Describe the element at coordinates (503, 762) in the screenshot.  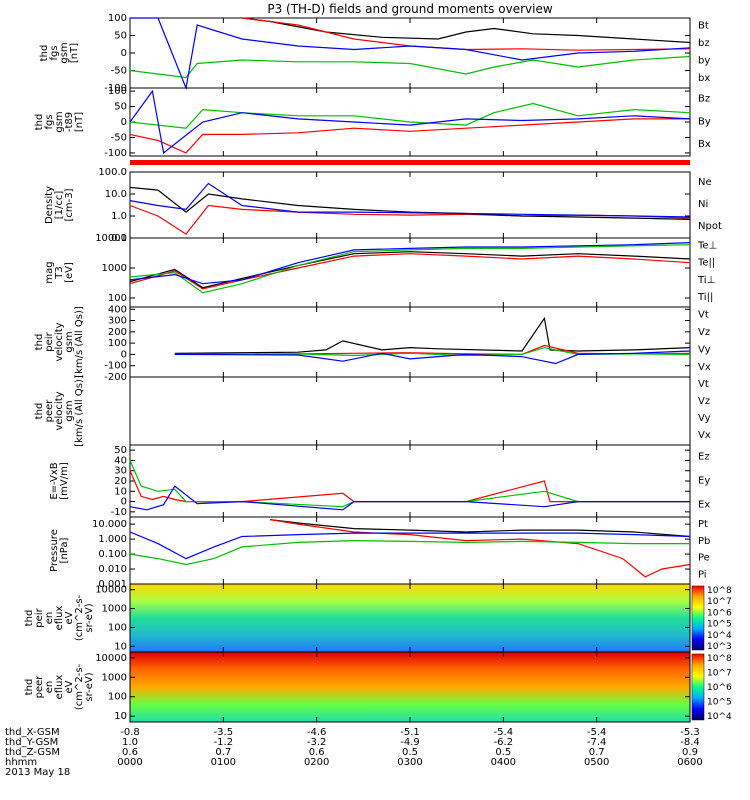
I see `time-row-value: 0400` at that location.